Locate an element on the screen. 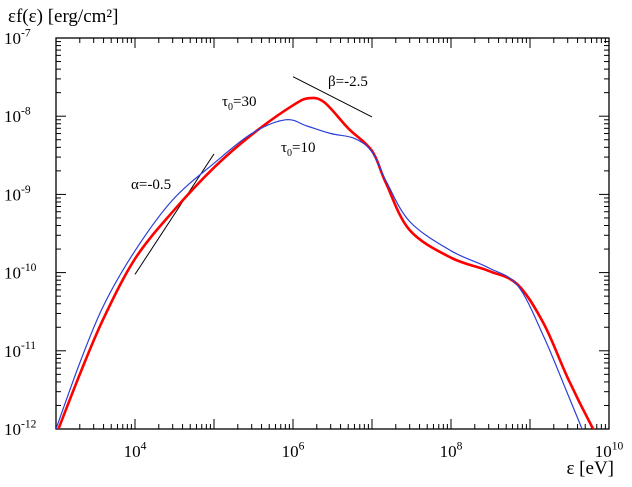  series-label-tau30: τ0=30 is located at coordinates (239, 103).